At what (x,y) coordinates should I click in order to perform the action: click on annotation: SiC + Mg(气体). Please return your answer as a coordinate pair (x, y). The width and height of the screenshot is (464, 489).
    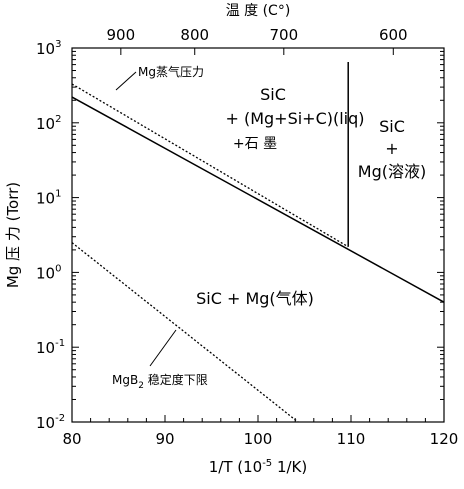
    Looking at the image, I should click on (255, 298).